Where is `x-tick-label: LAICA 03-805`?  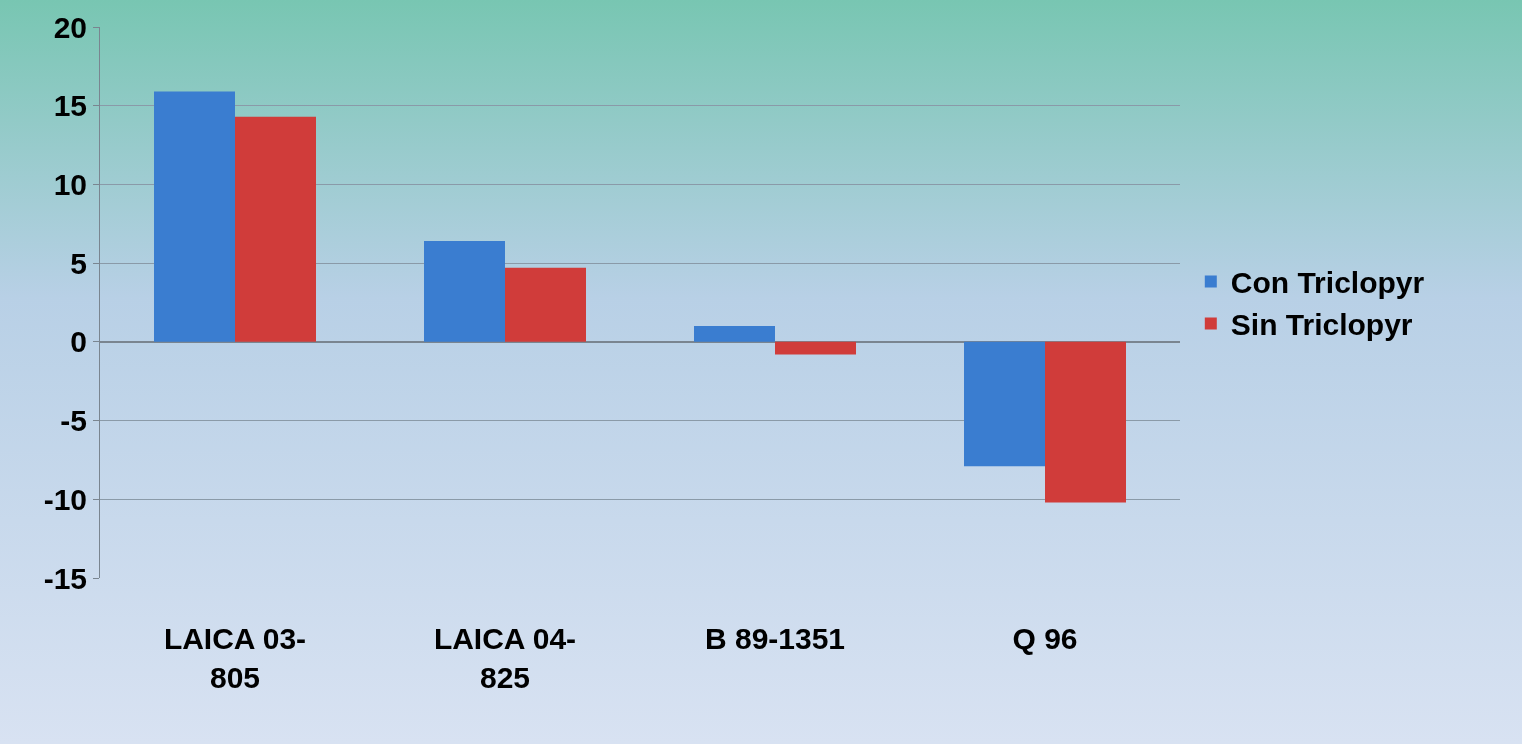 x-tick-label: LAICA 03-805 is located at coordinates (235, 658).